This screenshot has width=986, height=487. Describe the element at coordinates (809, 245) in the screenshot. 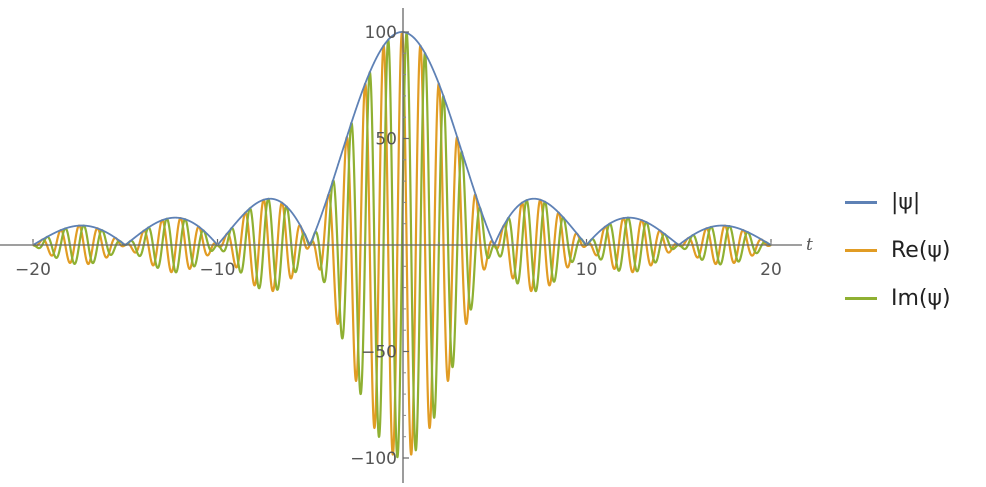

I see `x-axis-title: t` at that location.